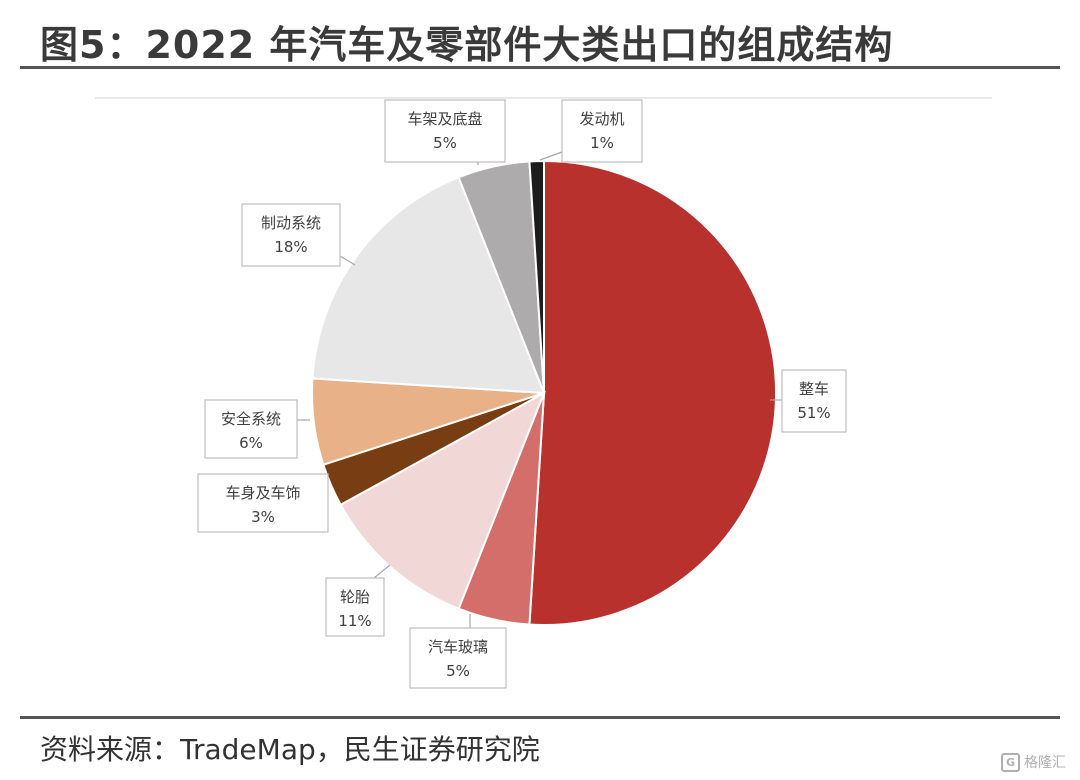  Describe the element at coordinates (251, 419) in the screenshot. I see `callout-category-label: 安全系统` at that location.